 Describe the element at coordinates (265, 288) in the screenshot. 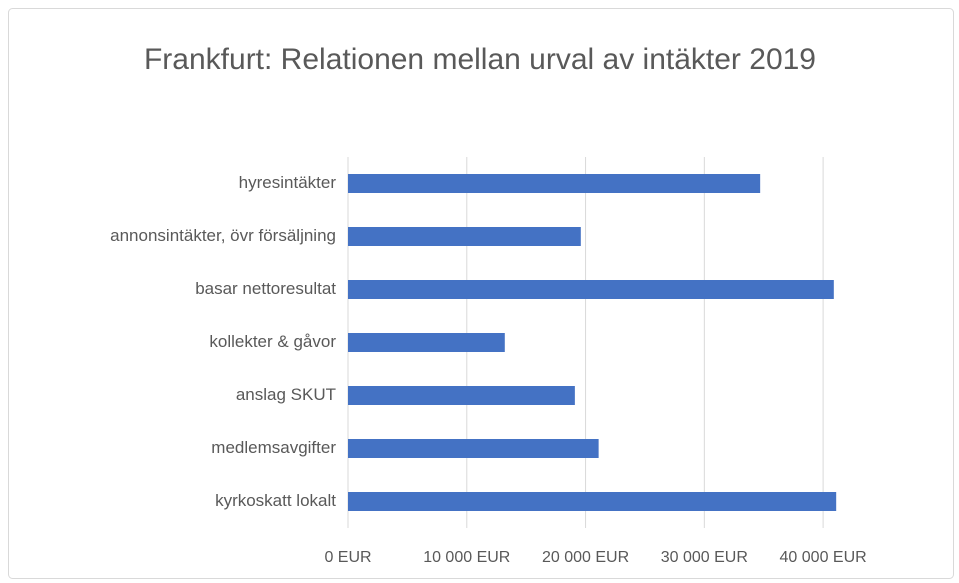

I see `y-tick-label: basar nettoresultat` at that location.